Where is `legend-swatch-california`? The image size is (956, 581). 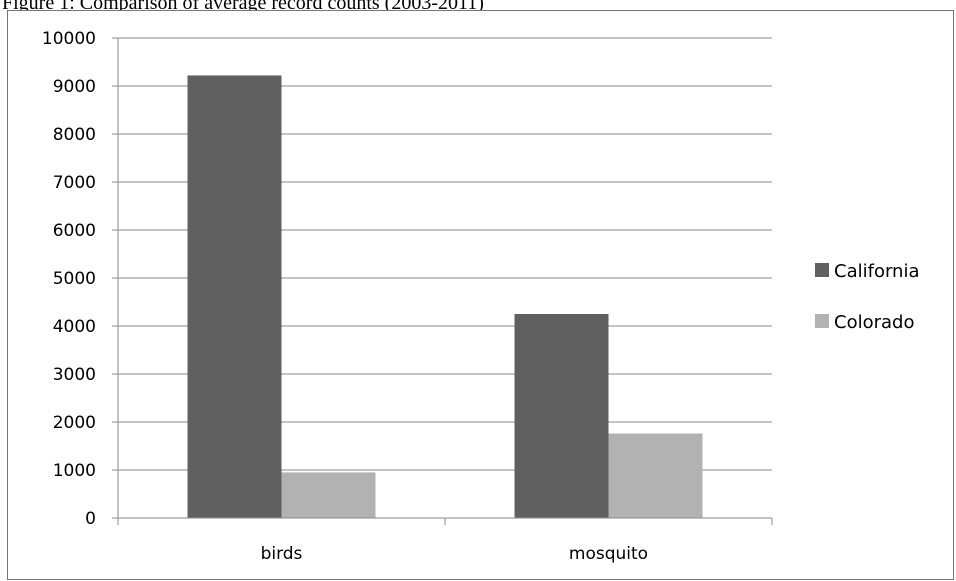 legend-swatch-california is located at coordinates (822, 270).